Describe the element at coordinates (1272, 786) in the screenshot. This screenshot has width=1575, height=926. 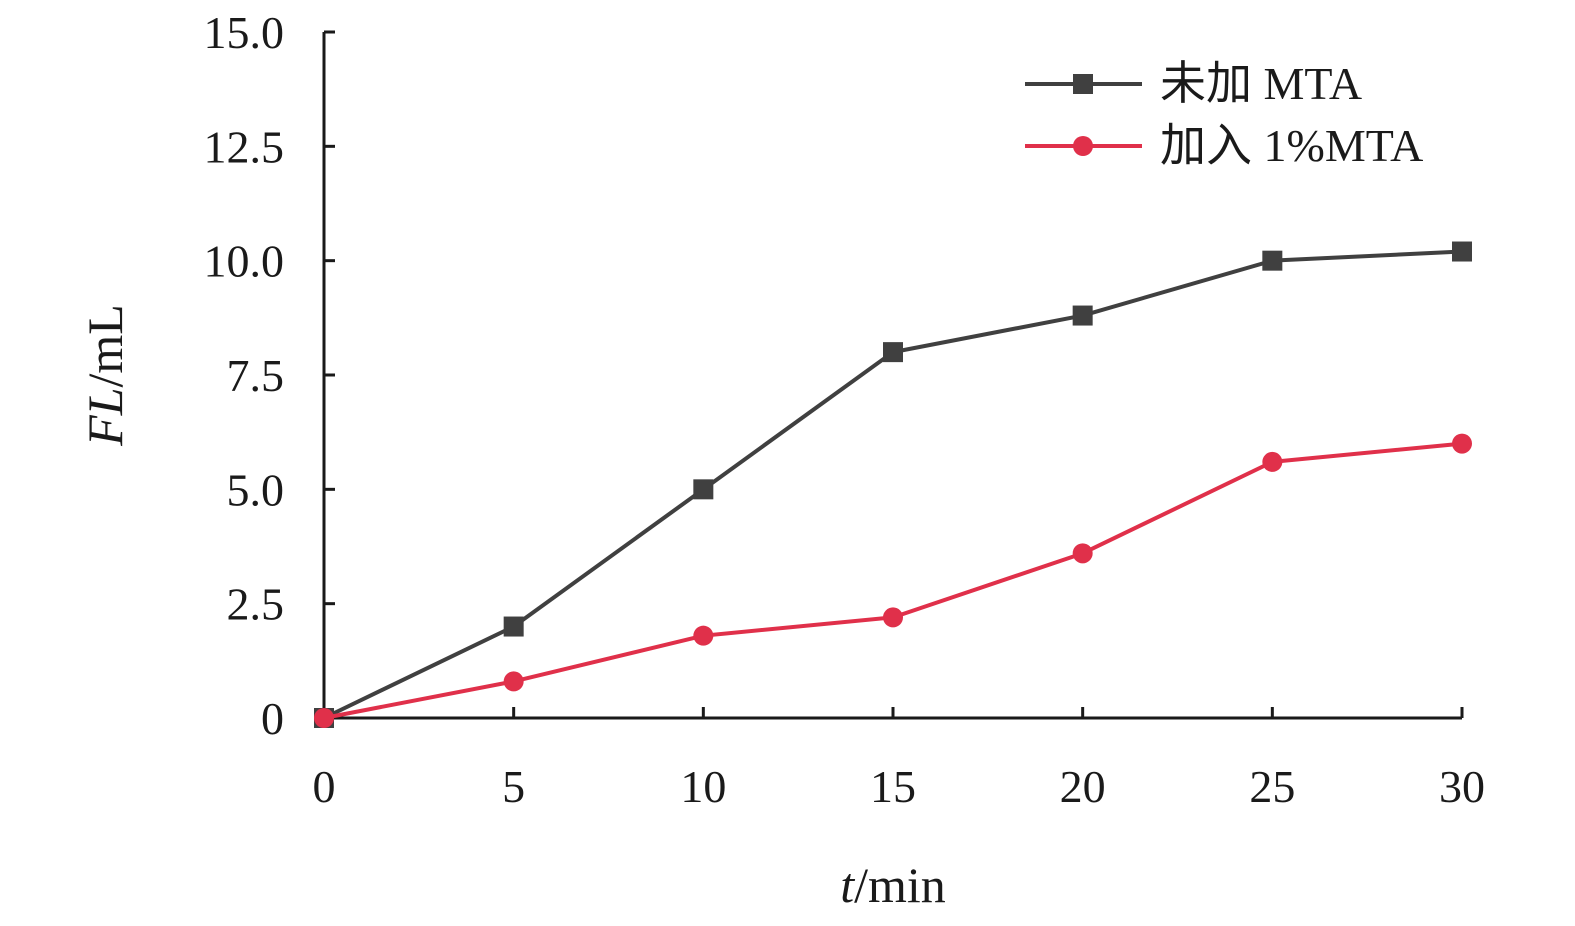
I see `x-tick-label: 25` at that location.